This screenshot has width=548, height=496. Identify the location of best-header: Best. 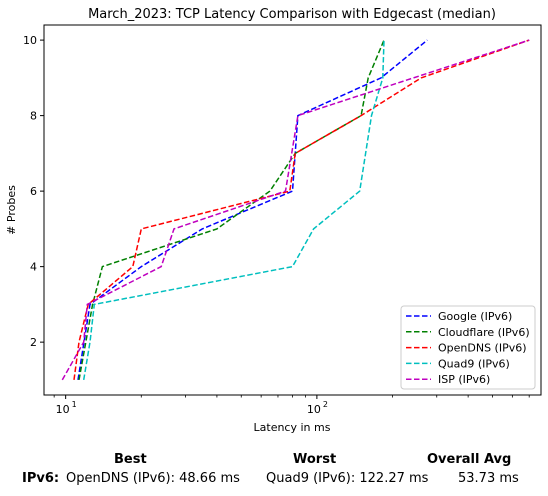
(130, 459).